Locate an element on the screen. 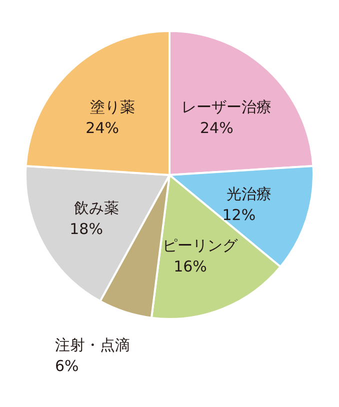 The width and height of the screenshot is (339, 407). data-label: 6% is located at coordinates (67, 365).